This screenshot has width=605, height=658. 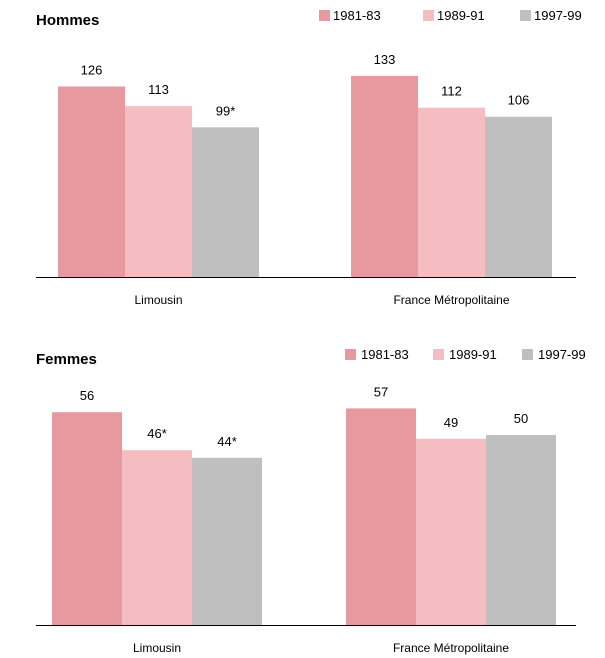 What do you see at coordinates (92, 69) in the screenshot?
I see `data-label: 126` at bounding box center [92, 69].